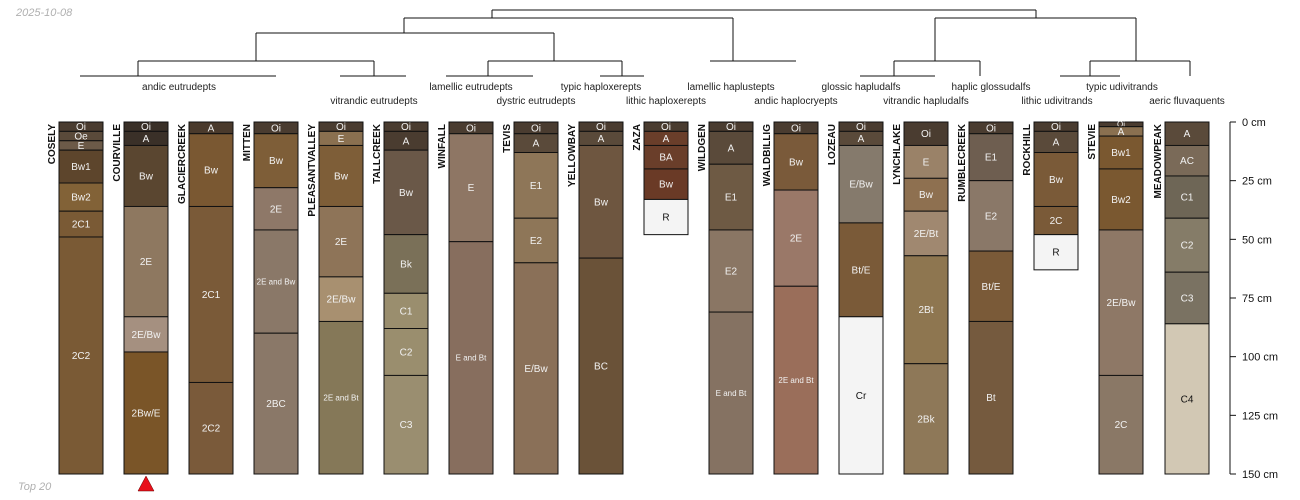  What do you see at coordinates (1260, 416) in the screenshot?
I see `axis-tick-label: 125 cm` at bounding box center [1260, 416].